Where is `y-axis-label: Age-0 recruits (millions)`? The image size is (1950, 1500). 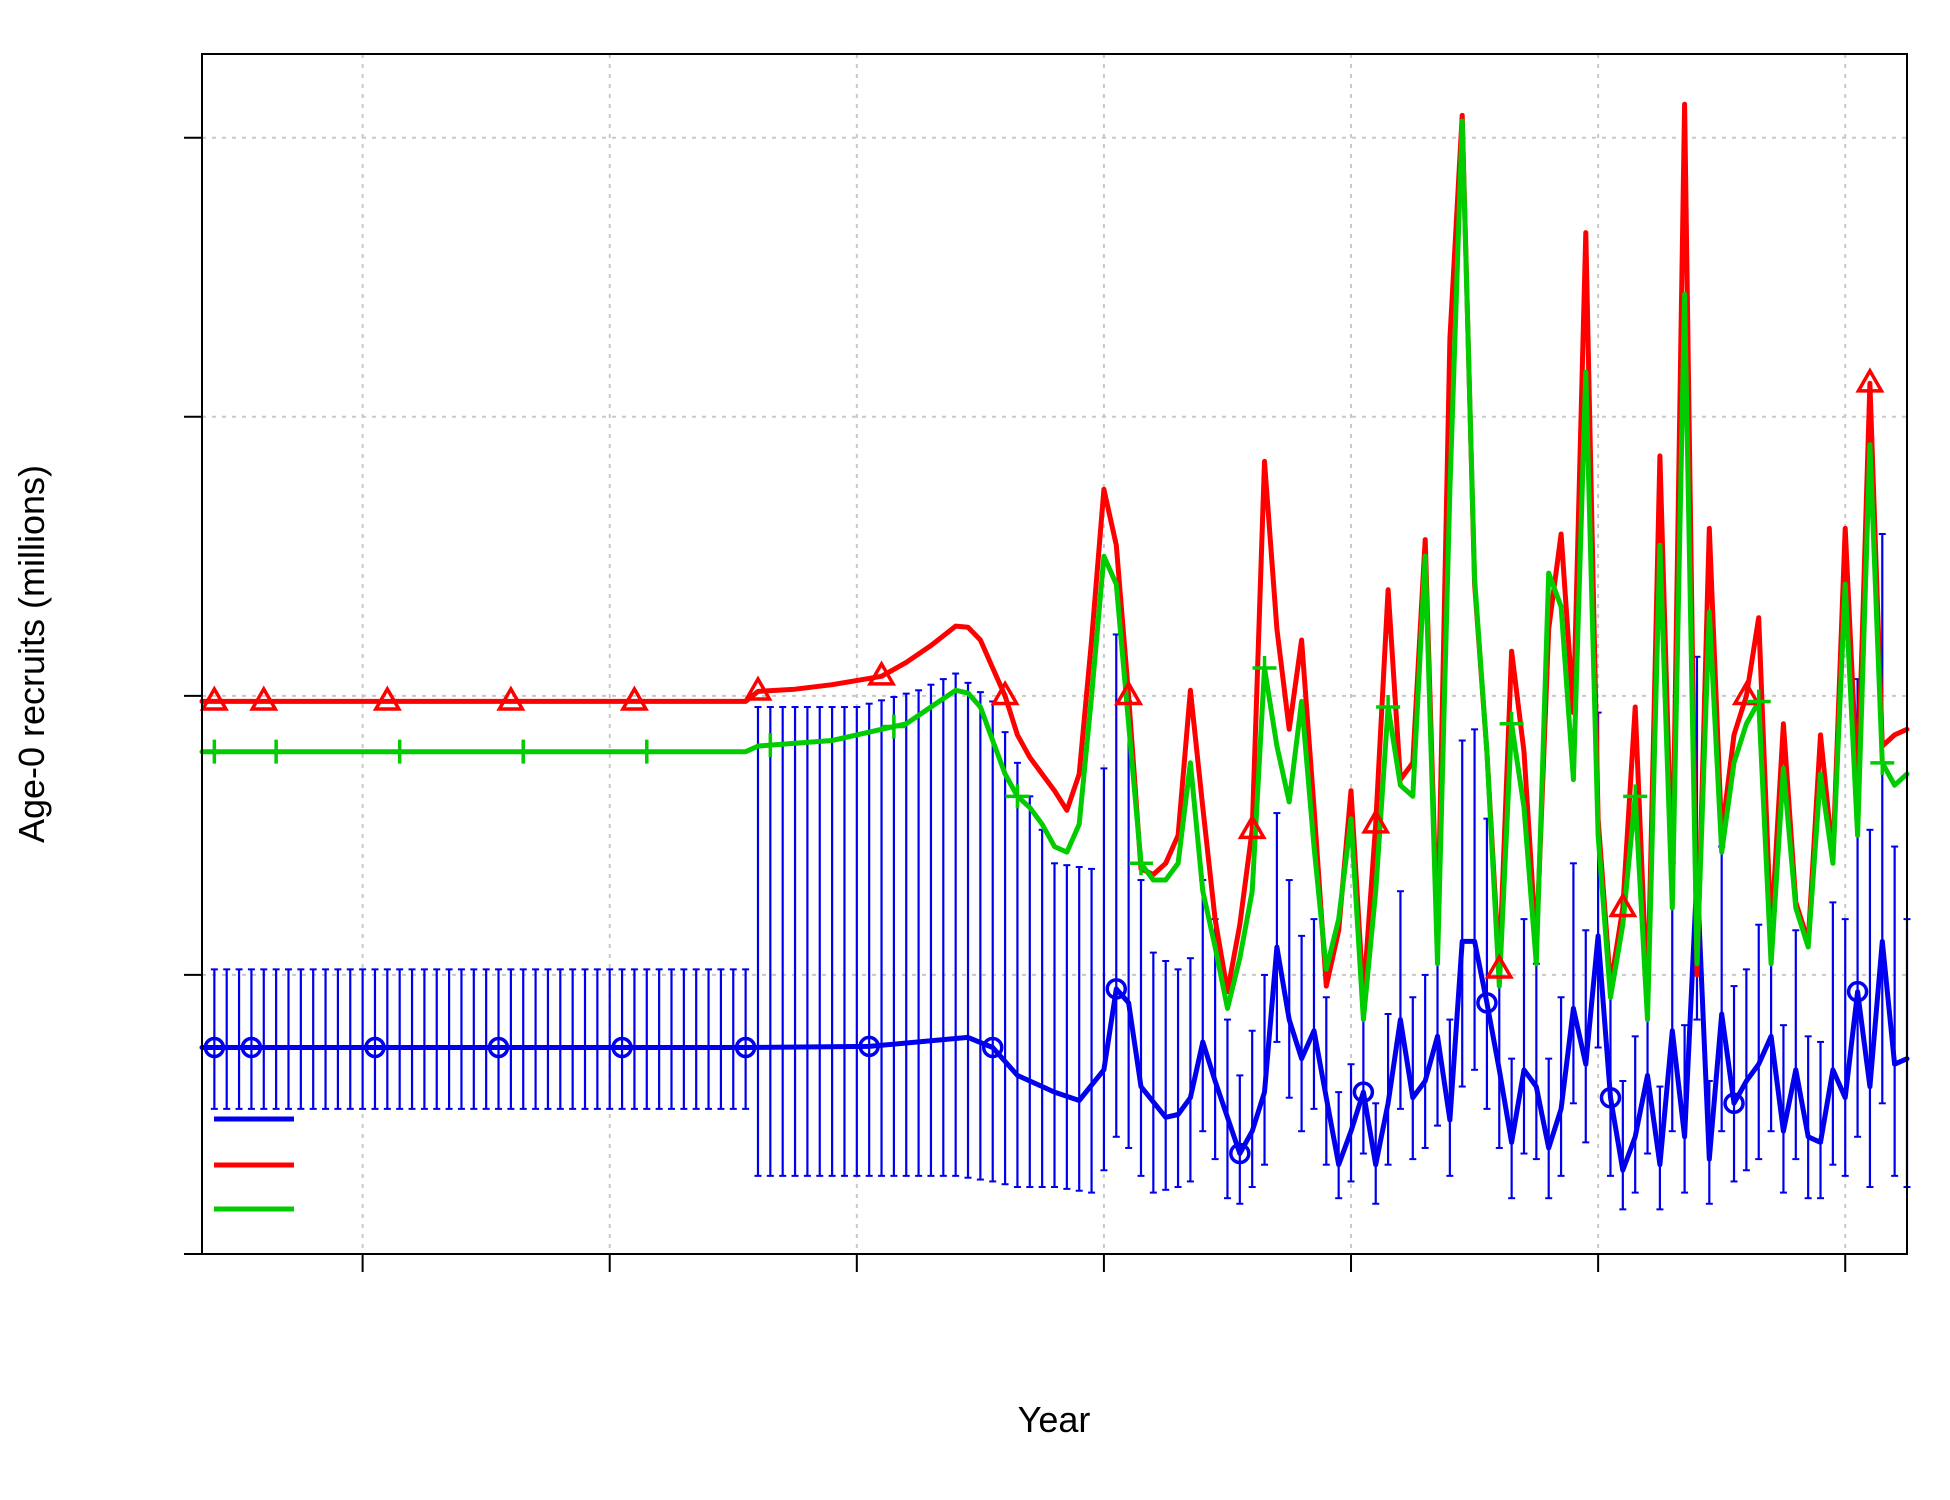
y-axis-label: Age-0 recruits (millions) is located at coordinates (31, 654).